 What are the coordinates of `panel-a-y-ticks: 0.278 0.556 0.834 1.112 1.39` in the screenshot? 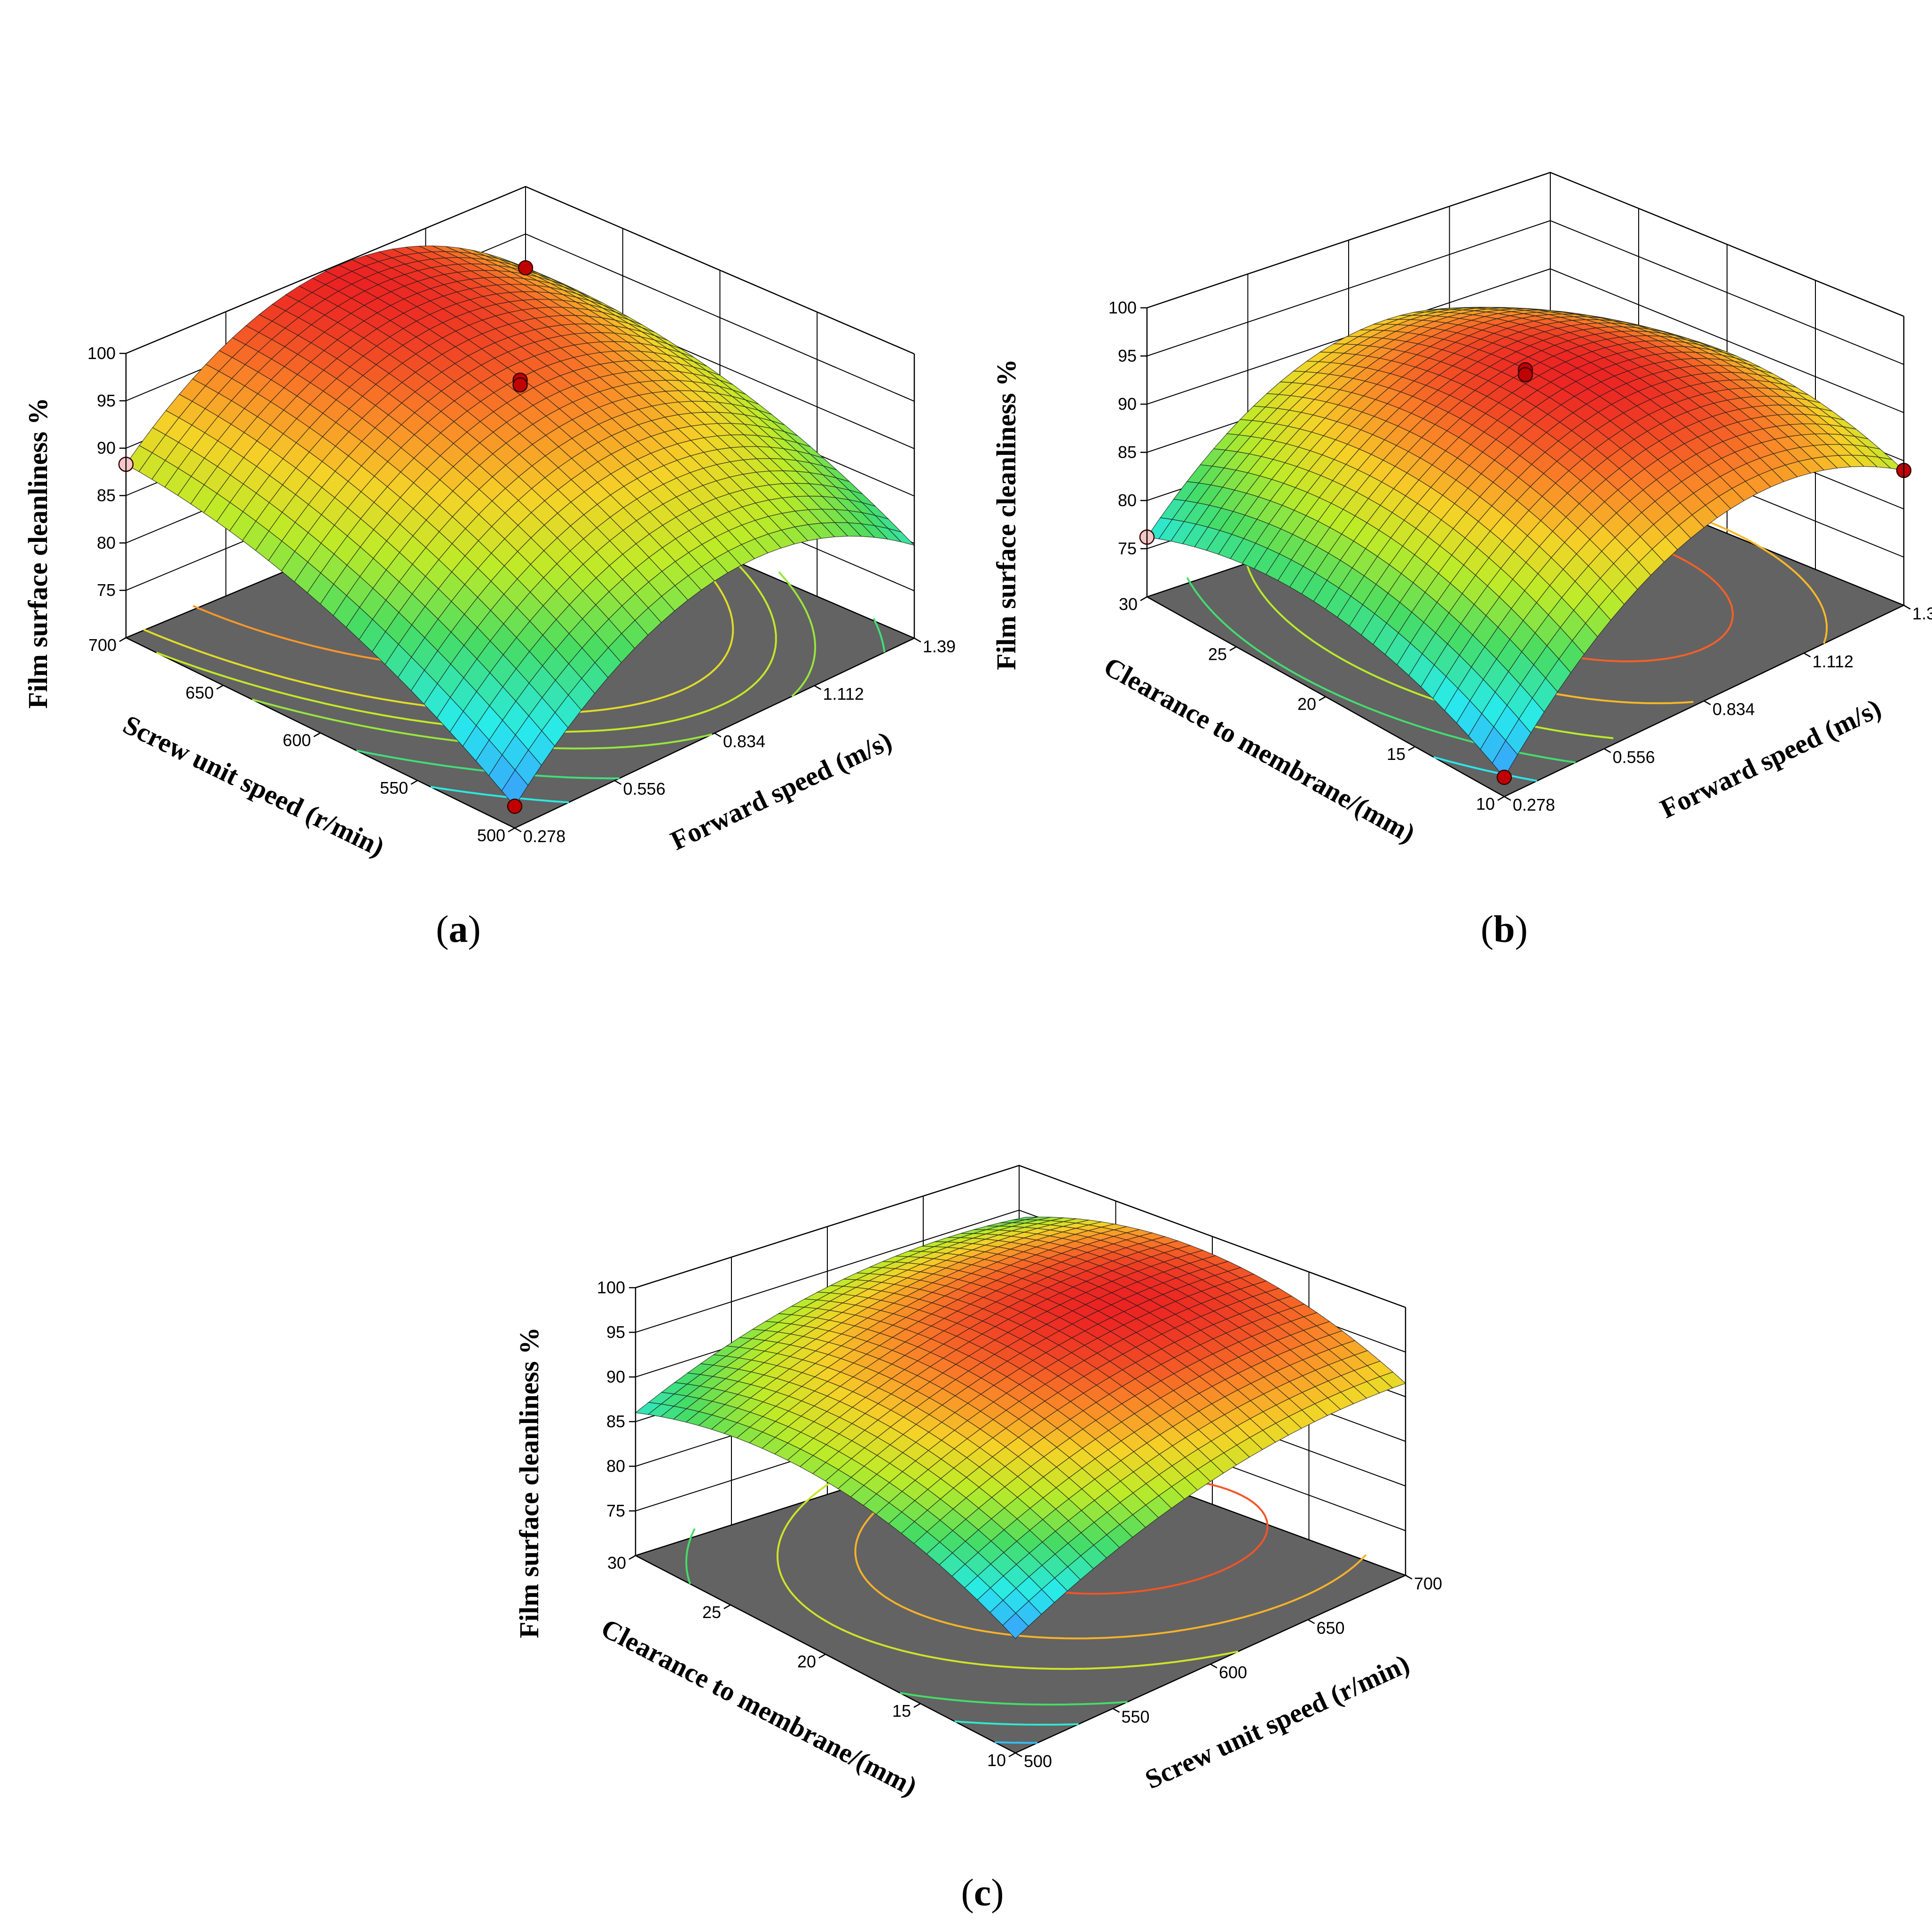 It's located at (735, 741).